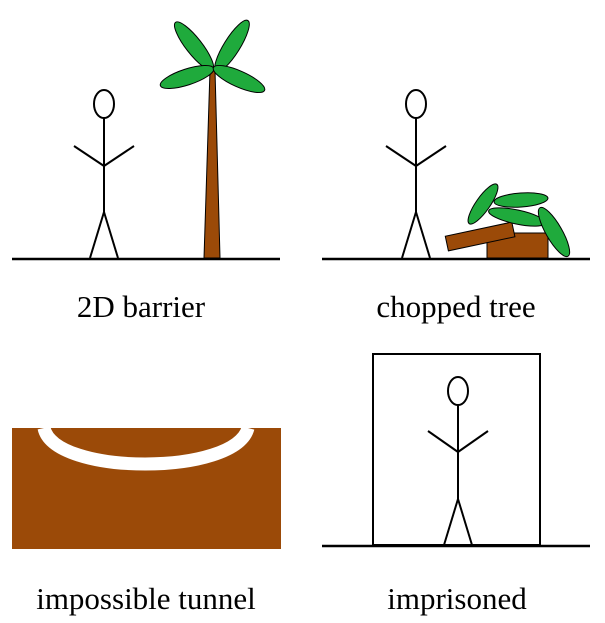 Image resolution: width=605 pixels, height=623 pixels. What do you see at coordinates (146, 598) in the screenshot?
I see `caption-impossible-tunnel: impossible tunnel` at bounding box center [146, 598].